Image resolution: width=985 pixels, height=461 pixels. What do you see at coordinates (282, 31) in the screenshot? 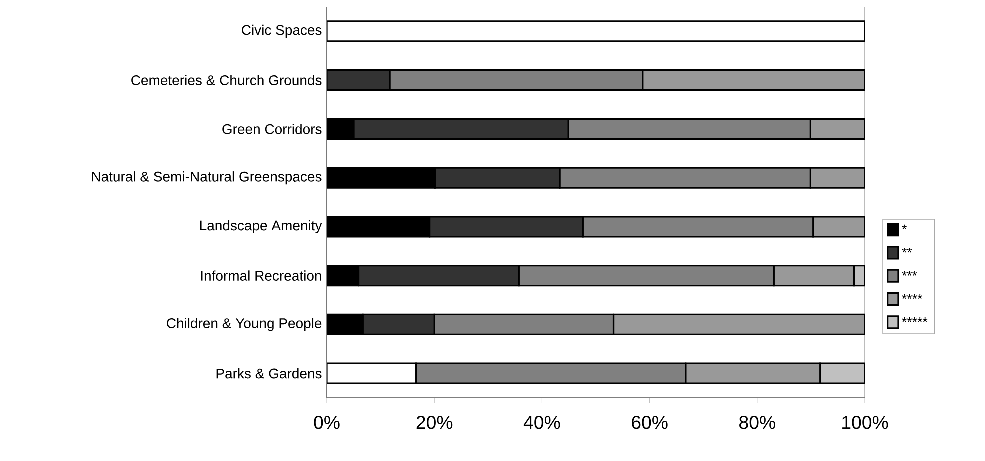
I see `y-tick-label: Civic Spaces` at bounding box center [282, 31].